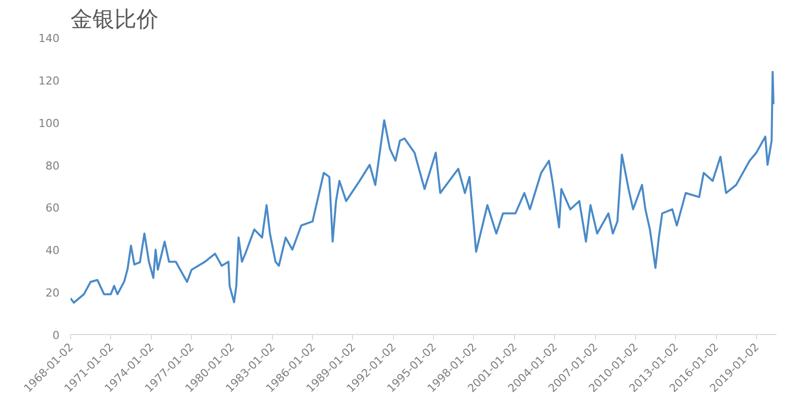 The image size is (796, 399). What do you see at coordinates (53, 251) in the screenshot?
I see `y-tick-label: 40` at bounding box center [53, 251].